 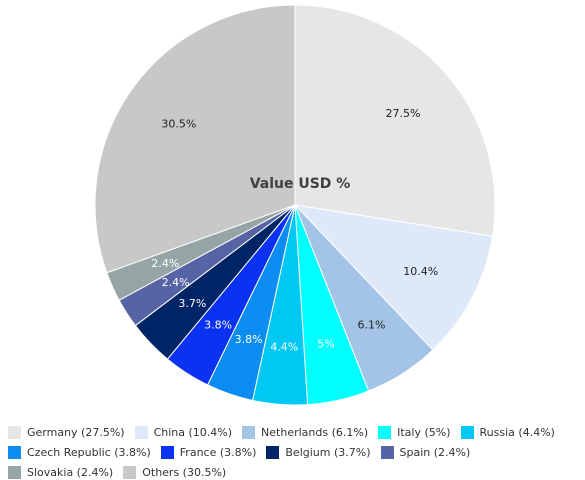 I want to click on legend-item: Russia (4.4%), so click(x=507, y=432).